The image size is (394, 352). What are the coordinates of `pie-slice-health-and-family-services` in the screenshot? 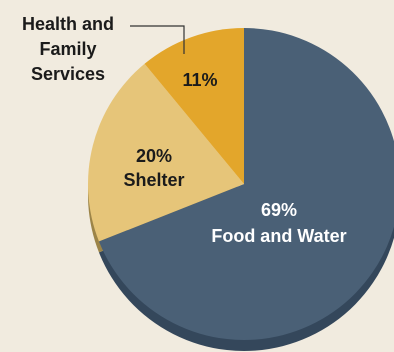 It's located at (194, 106).